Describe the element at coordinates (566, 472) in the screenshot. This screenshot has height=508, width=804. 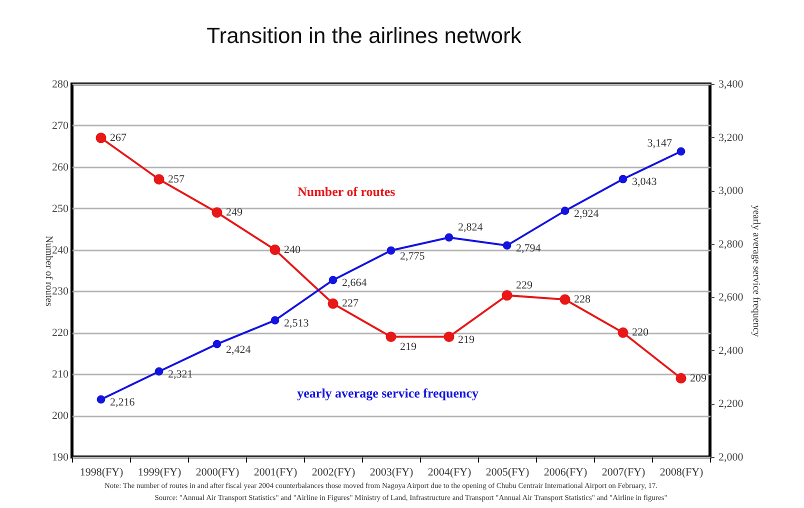
I see `x-tick-label: 2006(FY)` at that location.